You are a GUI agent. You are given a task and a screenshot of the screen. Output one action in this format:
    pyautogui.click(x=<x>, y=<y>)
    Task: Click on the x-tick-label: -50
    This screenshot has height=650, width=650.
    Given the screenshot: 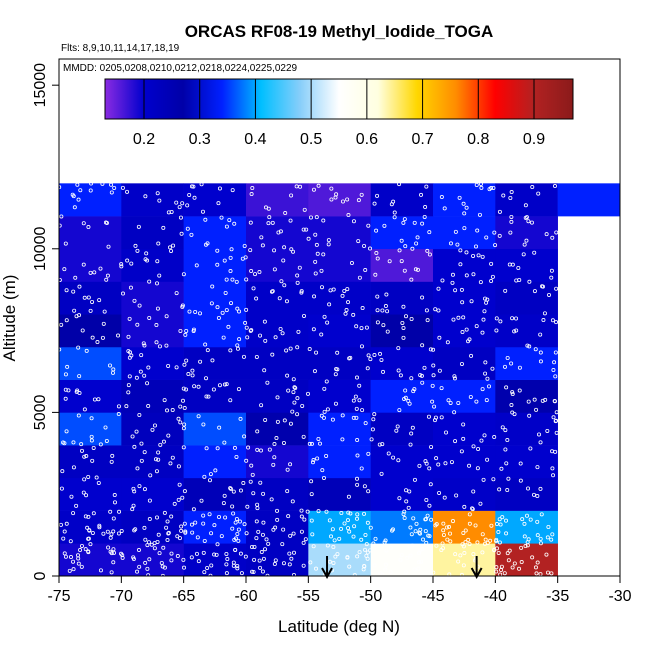 What is the action you would take?
    pyautogui.click(x=370, y=596)
    